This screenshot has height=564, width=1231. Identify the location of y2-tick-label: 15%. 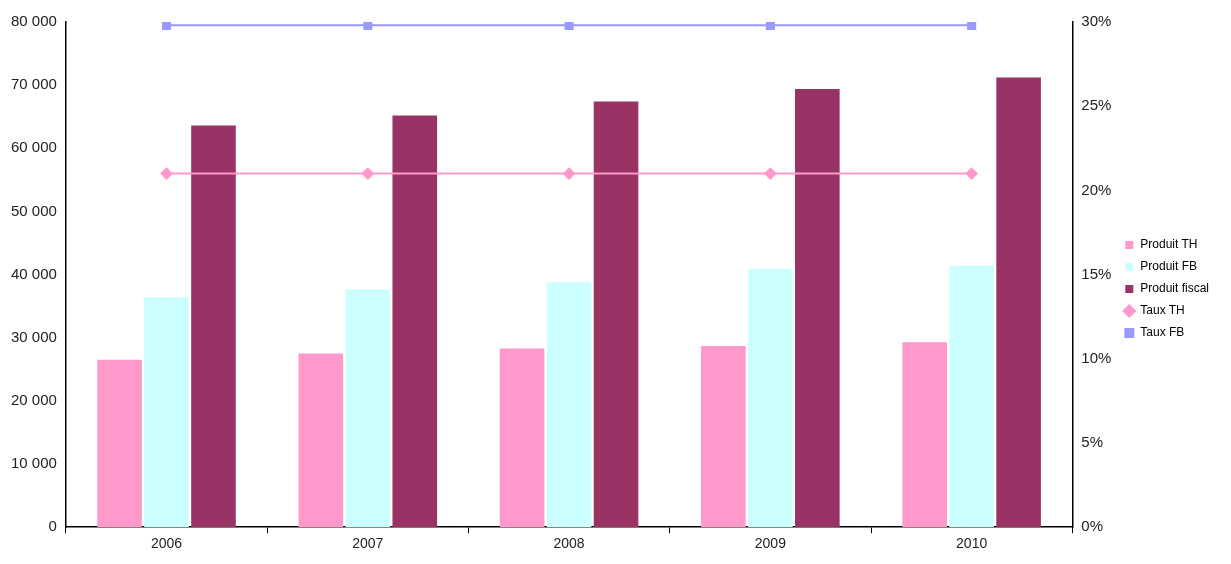
(1096, 273).